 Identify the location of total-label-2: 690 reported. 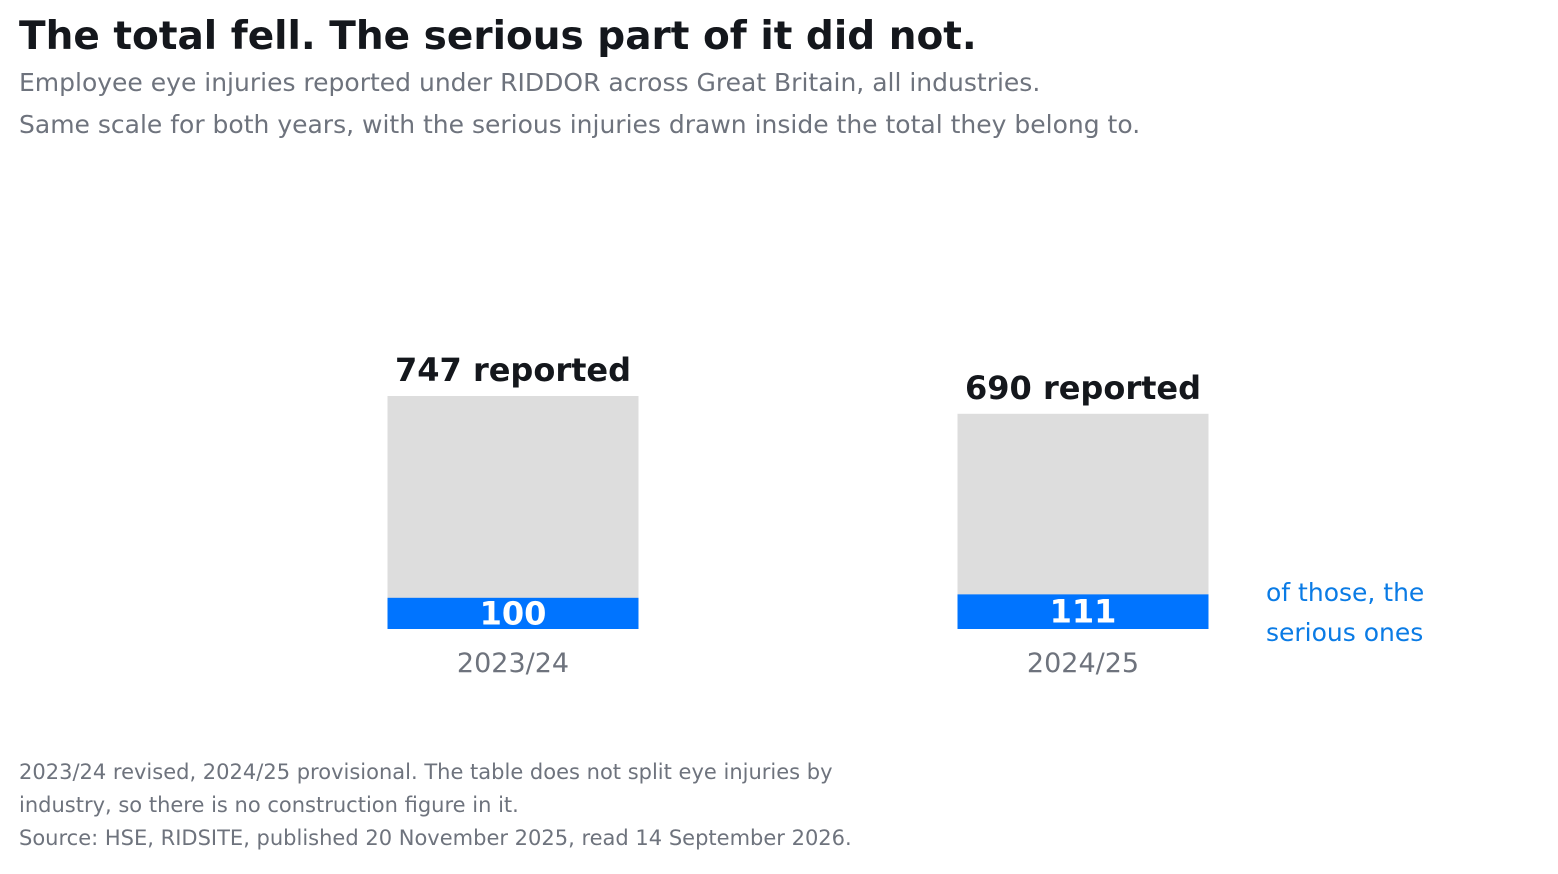
(1083, 388).